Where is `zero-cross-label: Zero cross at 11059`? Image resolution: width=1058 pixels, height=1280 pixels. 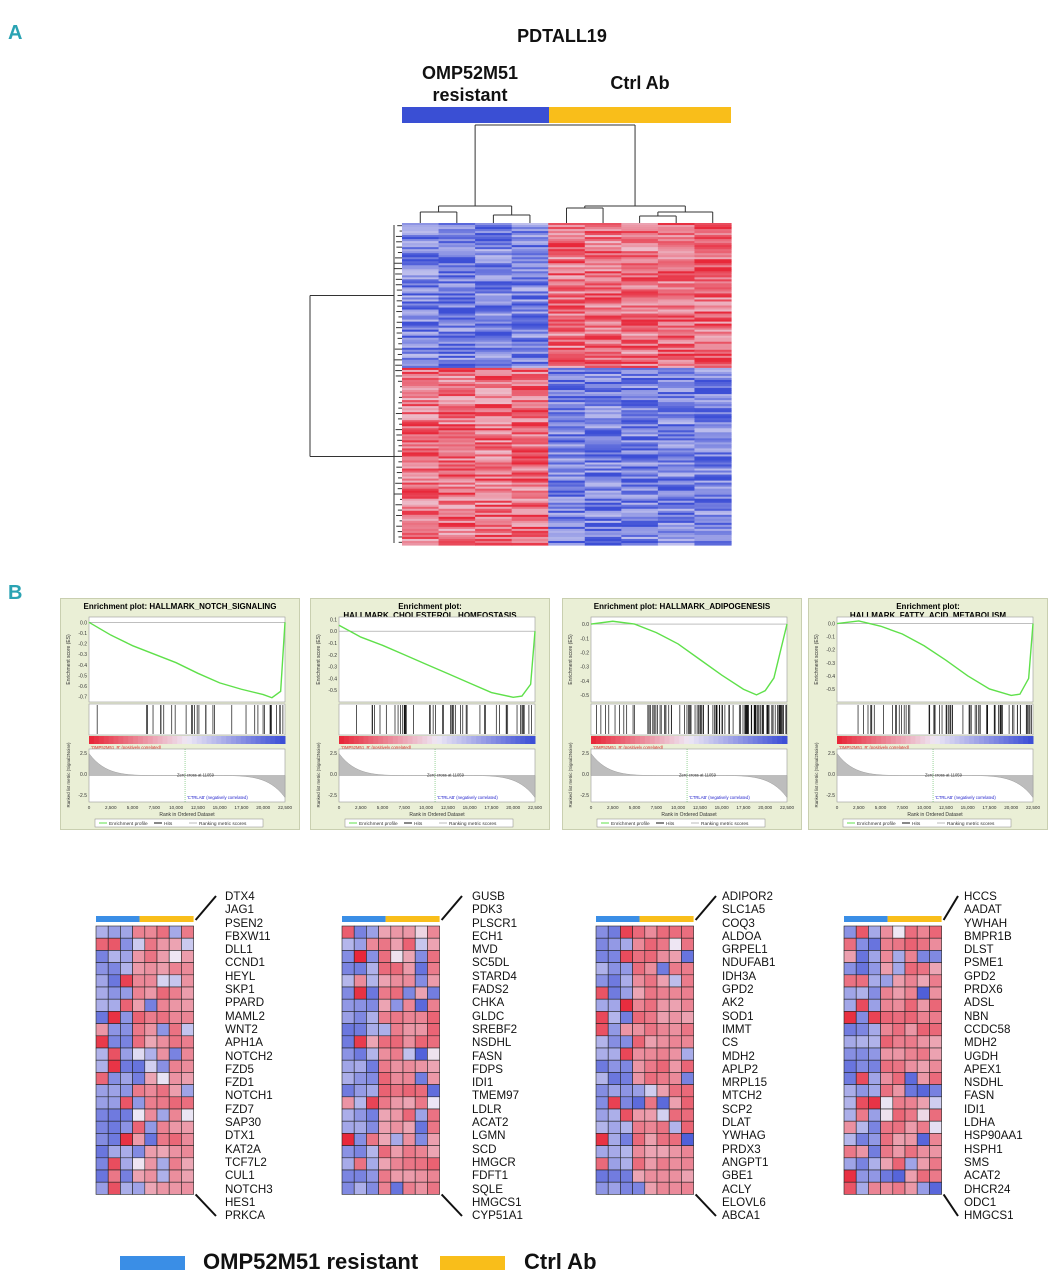 zero-cross-label: Zero cross at 11059 is located at coordinates (944, 775).